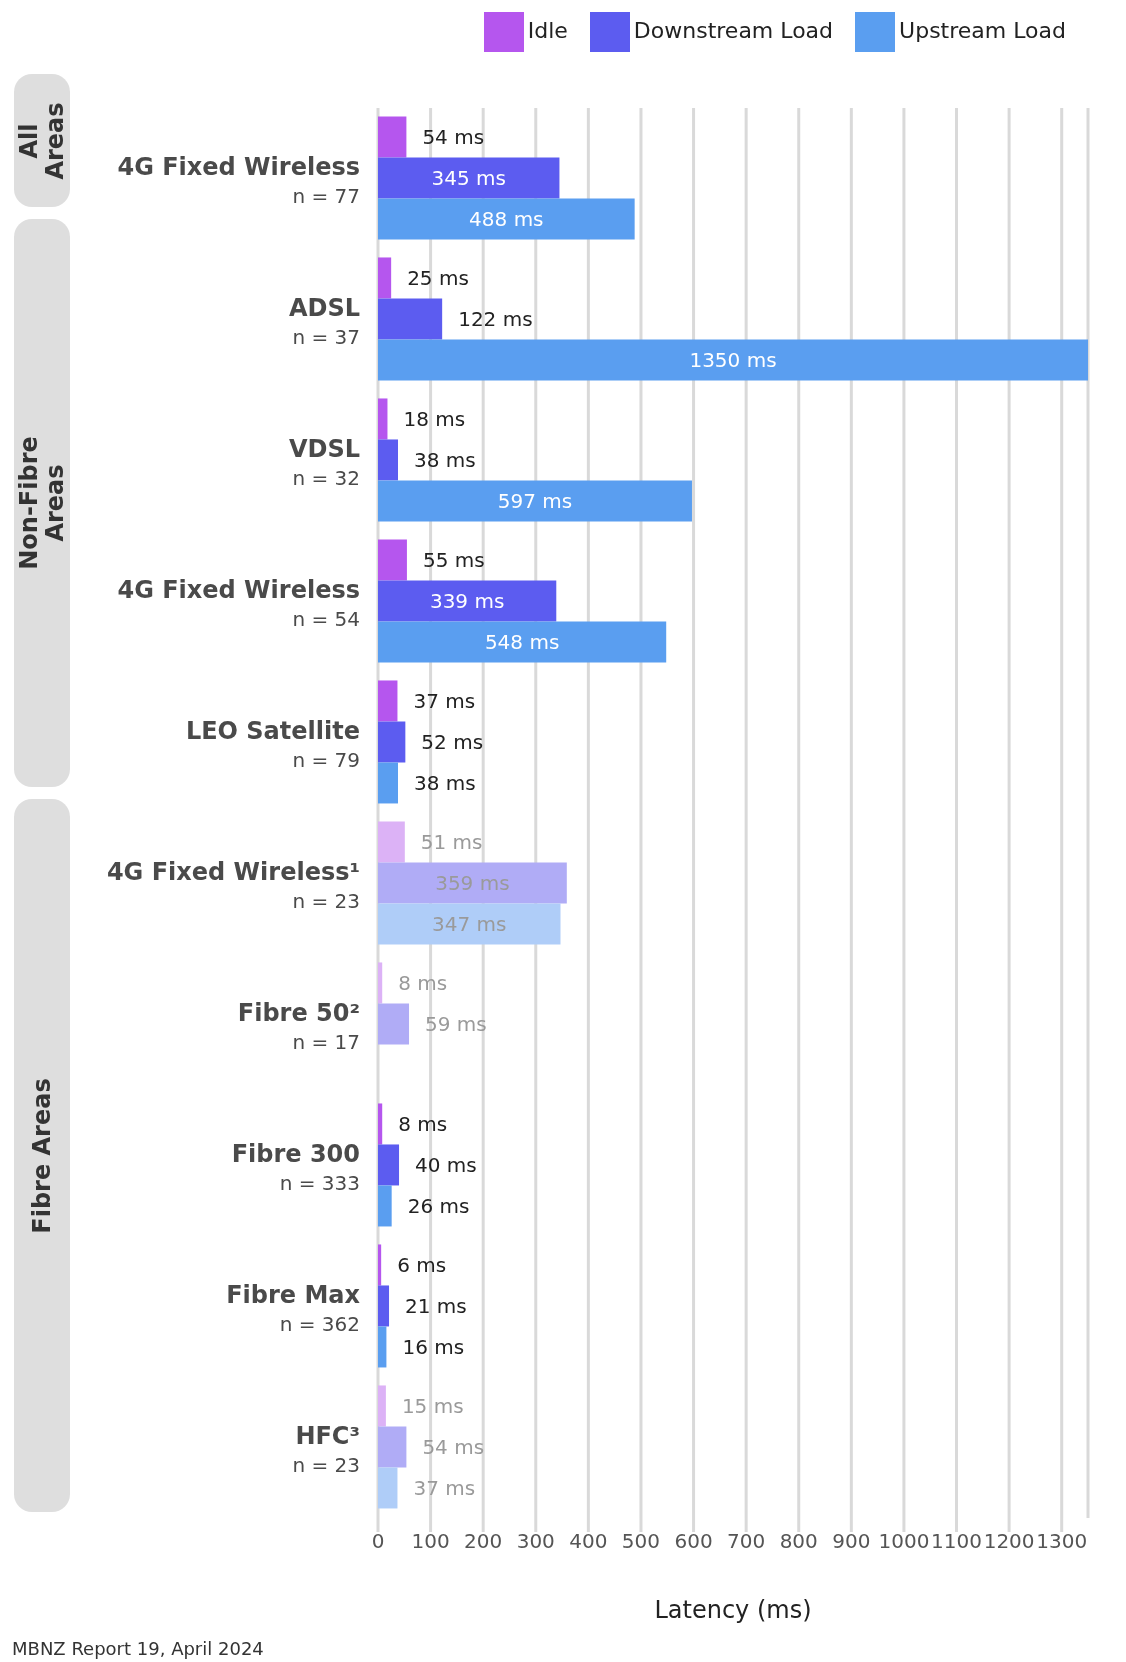 This screenshot has width=1126, height=1662. I want to click on y-tick-label: Fibre 50² n = 17, so click(298, 1026).